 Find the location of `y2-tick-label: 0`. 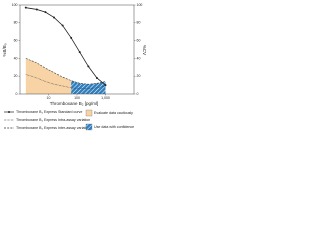

y2-tick-label: 0 is located at coordinates (138, 94).